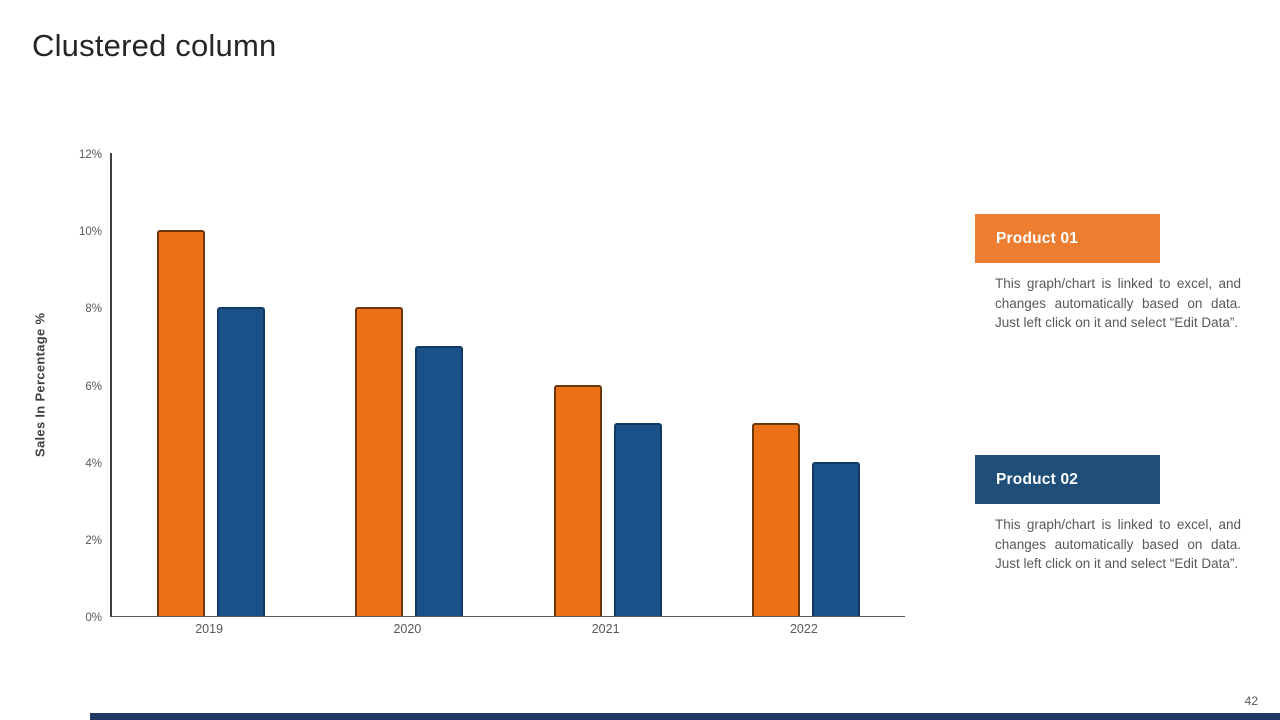 The width and height of the screenshot is (1280, 720). Describe the element at coordinates (241, 461) in the screenshot. I see `bar-product-02-2019` at that location.